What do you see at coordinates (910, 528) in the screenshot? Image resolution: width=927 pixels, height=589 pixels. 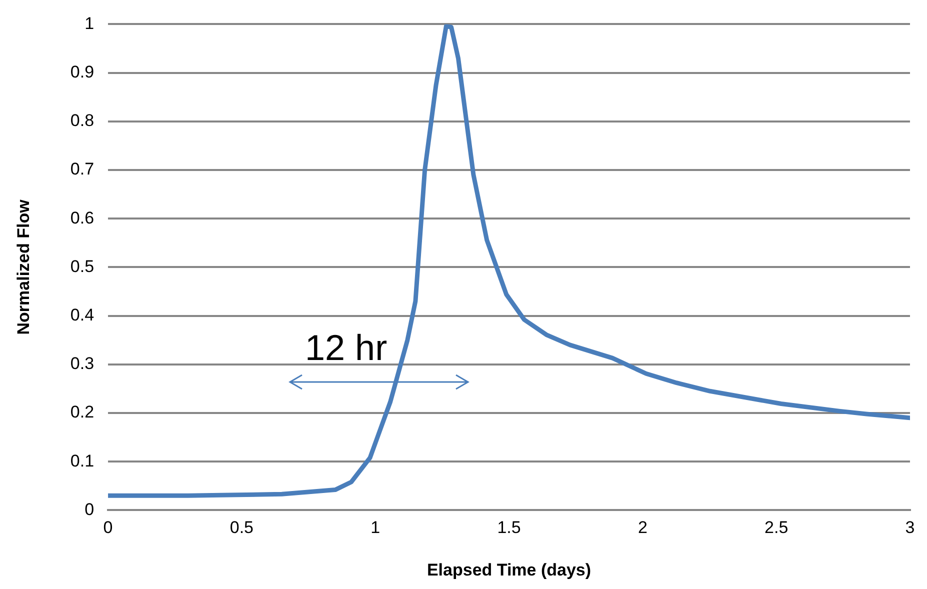 I see `x-tick-label: 3` at bounding box center [910, 528].